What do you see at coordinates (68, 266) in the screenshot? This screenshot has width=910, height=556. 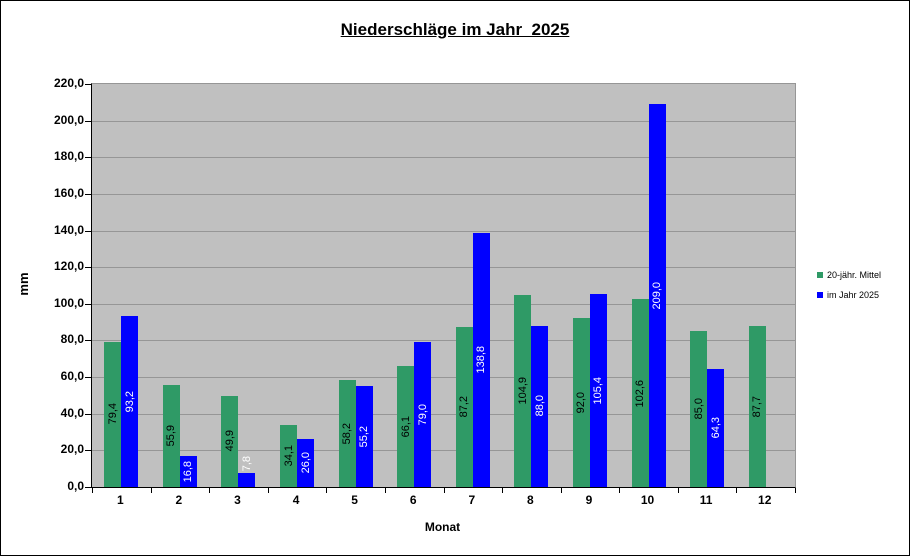 I see `y-tick-label: 120,0` at bounding box center [68, 266].